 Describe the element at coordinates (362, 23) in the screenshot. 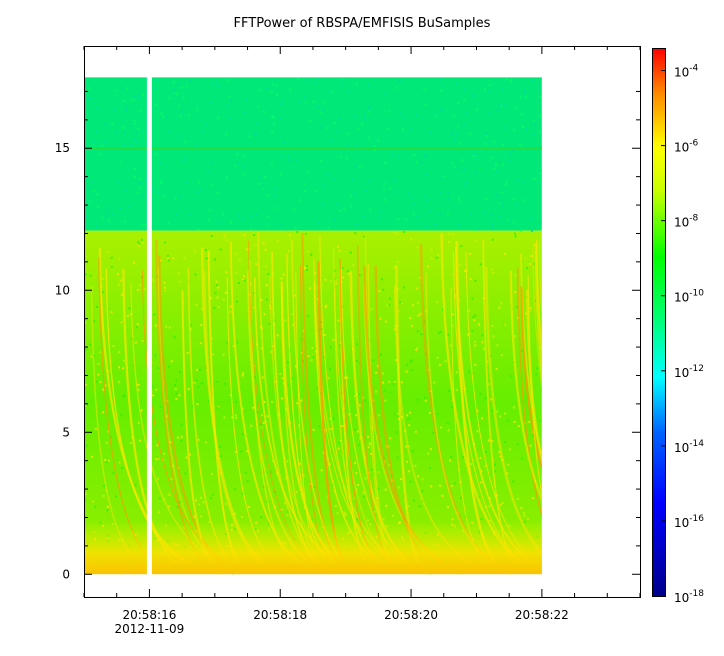

I see `chart-title: FFTPower of RBSPA/EMFISIS BuSamples` at that location.